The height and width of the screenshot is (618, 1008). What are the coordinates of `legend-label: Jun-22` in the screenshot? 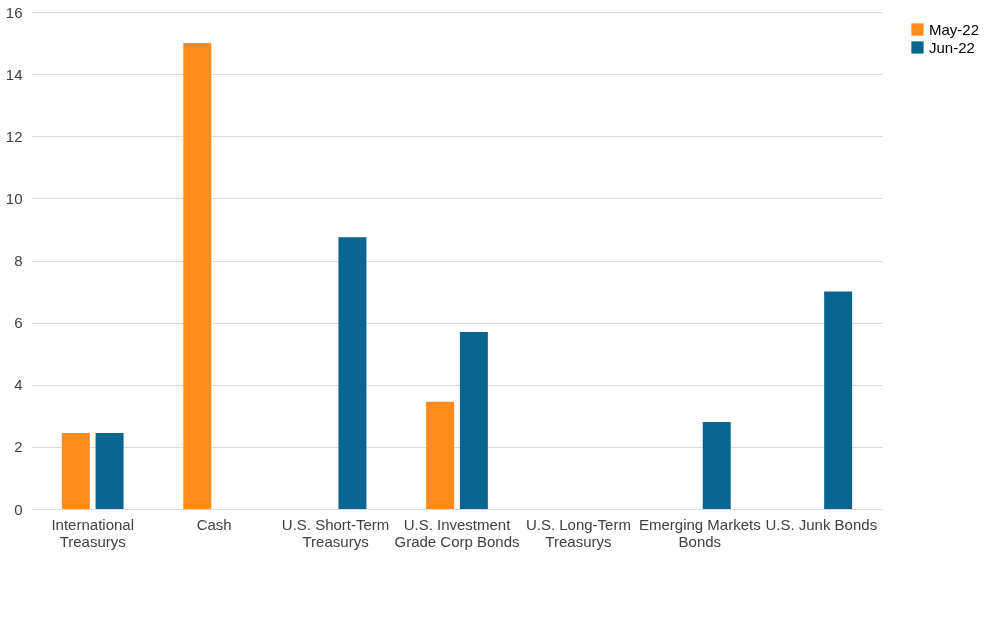 It's located at (952, 47).